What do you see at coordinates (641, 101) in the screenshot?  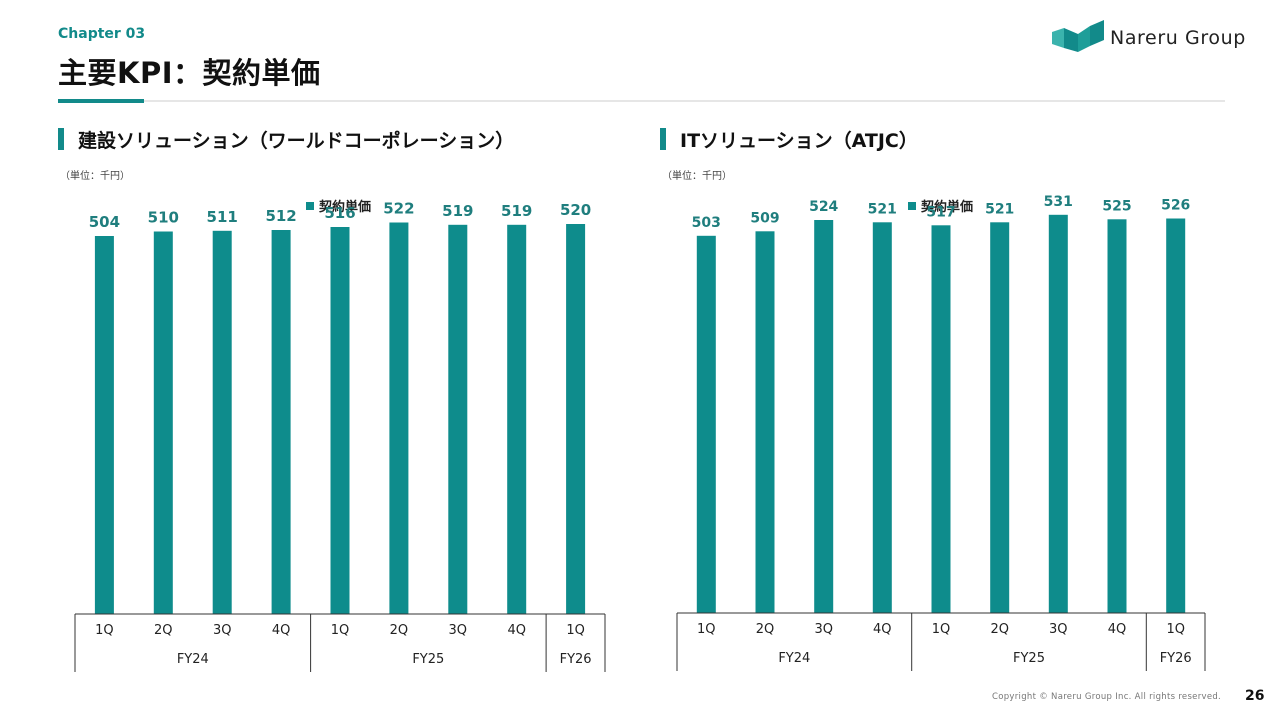 I see `title-divider` at bounding box center [641, 101].